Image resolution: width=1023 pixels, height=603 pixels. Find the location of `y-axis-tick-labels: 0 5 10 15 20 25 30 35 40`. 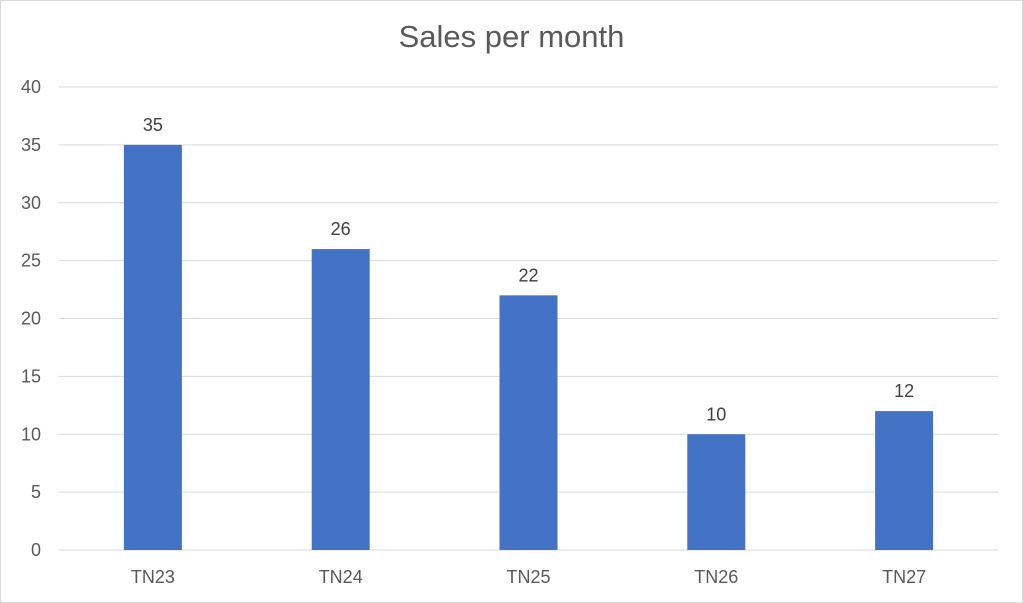

y-axis-tick-labels: 0 5 10 15 20 25 30 35 40 is located at coordinates (31, 318).